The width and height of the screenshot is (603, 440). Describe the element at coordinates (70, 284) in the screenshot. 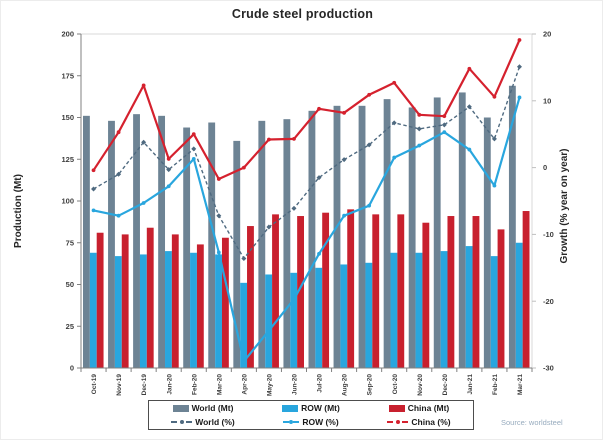

I see `y-axis-tick-label: 50` at that location.